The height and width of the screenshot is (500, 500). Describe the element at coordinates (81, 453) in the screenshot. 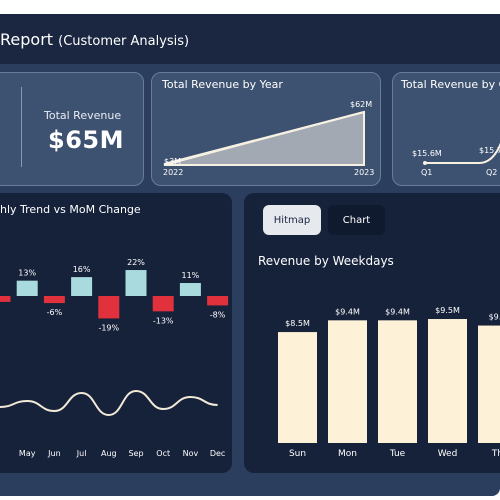

I see `month-tick-04: Jul` at that location.